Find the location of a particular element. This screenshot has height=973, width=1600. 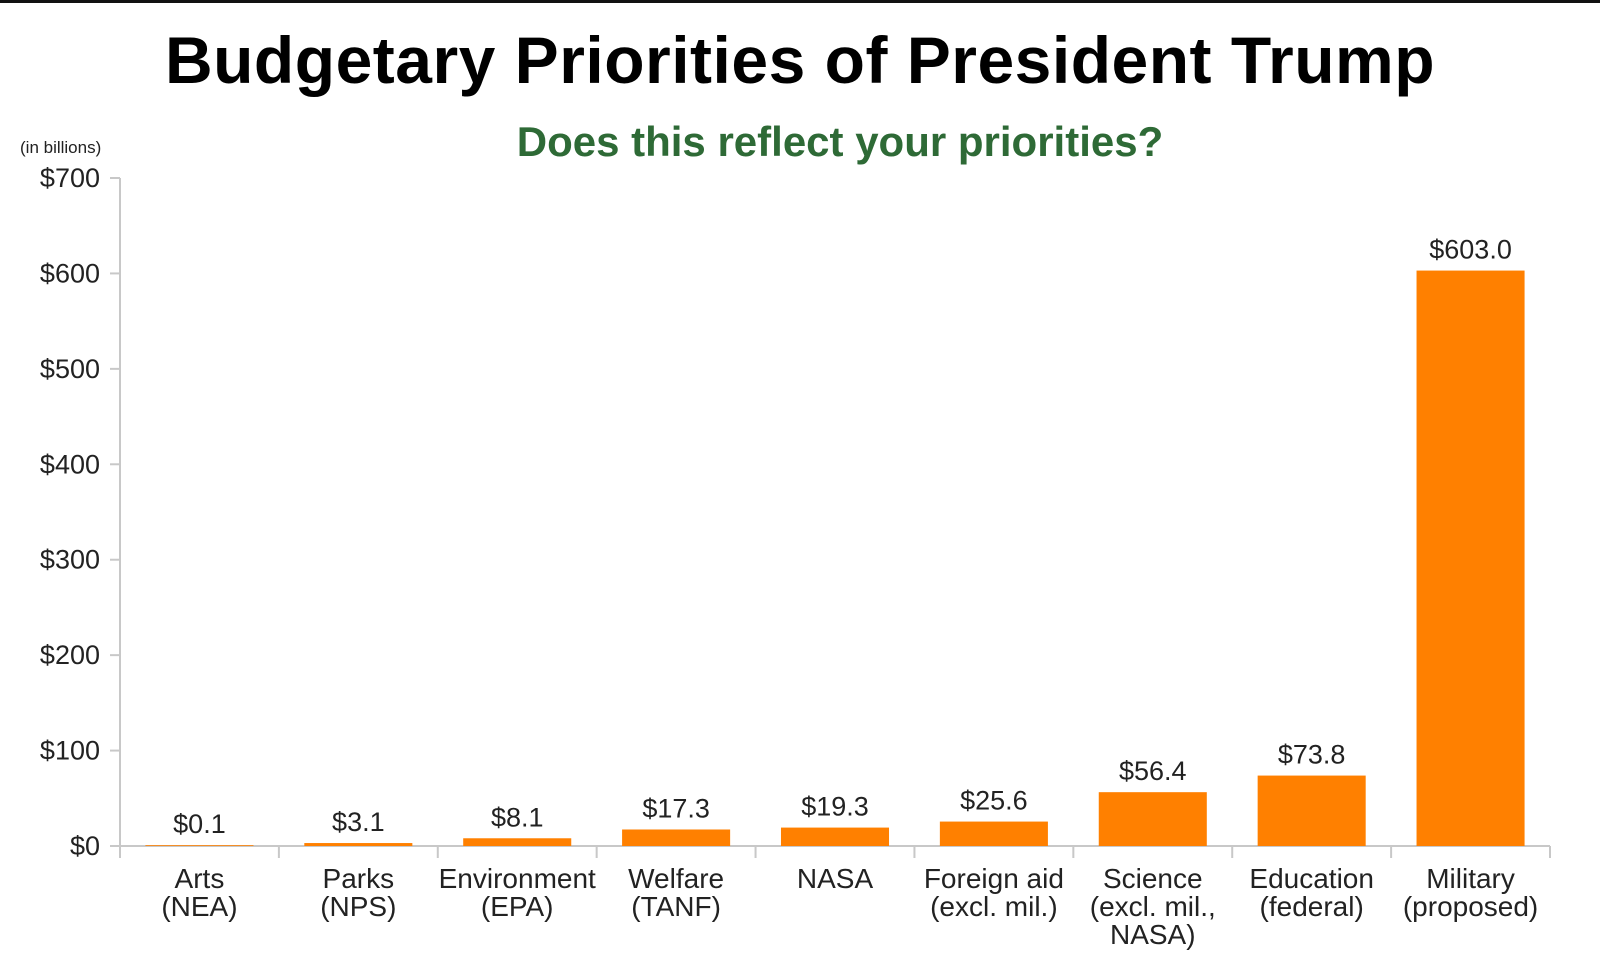

x-category-label: Arts (NEA) is located at coordinates (199, 892).